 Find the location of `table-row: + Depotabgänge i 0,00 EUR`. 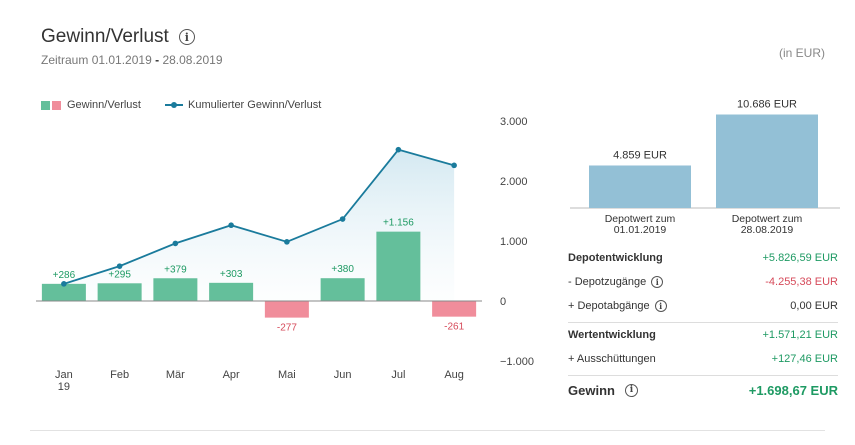

table-row: + Depotabgänge i 0,00 EUR is located at coordinates (703, 306).